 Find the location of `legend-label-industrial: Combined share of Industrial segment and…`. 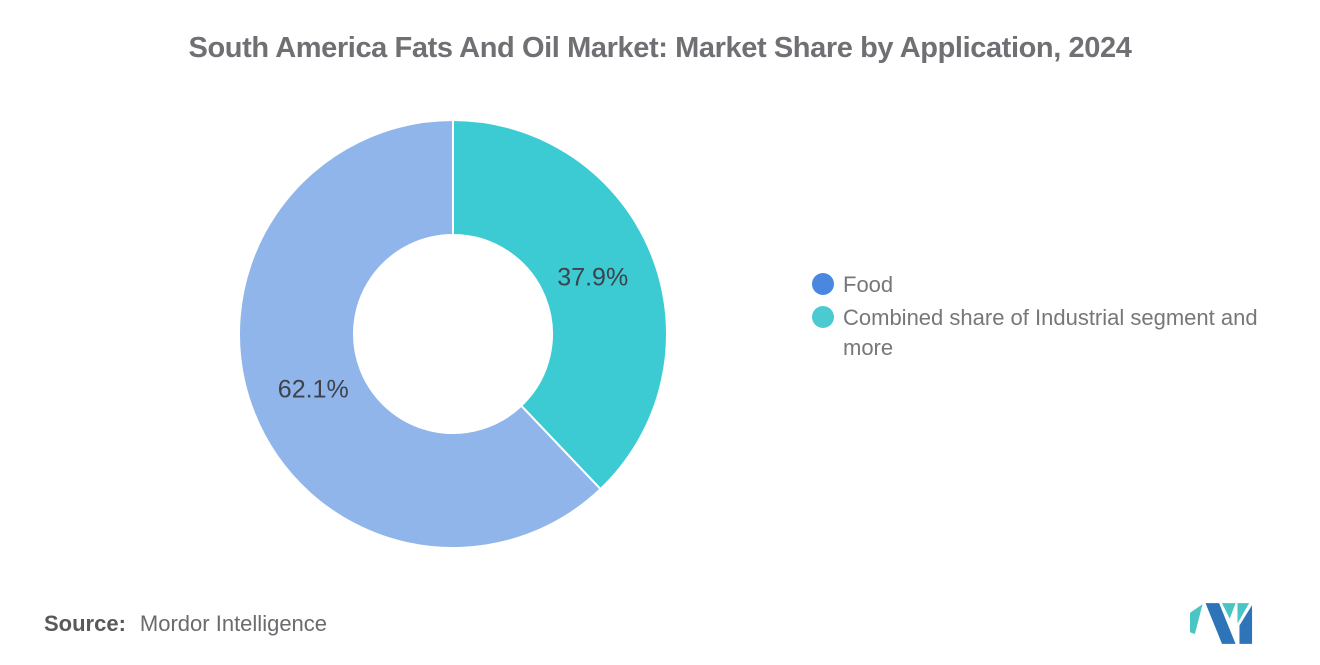

legend-label-industrial: Combined share of Industrial segment and… is located at coordinates (1050, 332).